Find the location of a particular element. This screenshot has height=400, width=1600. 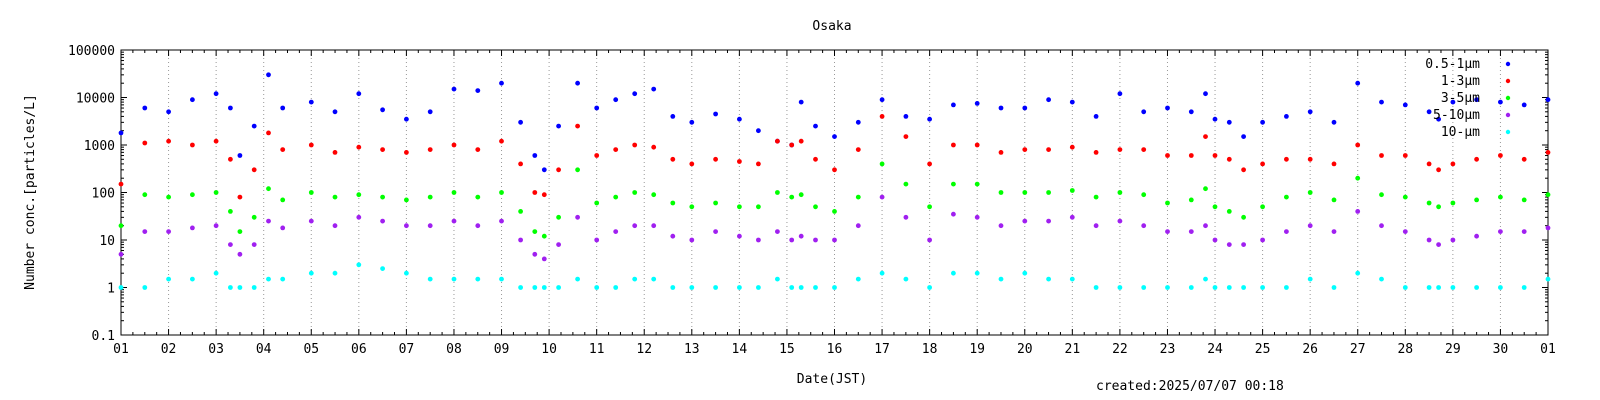

x-tick-label: 15 is located at coordinates (787, 349).